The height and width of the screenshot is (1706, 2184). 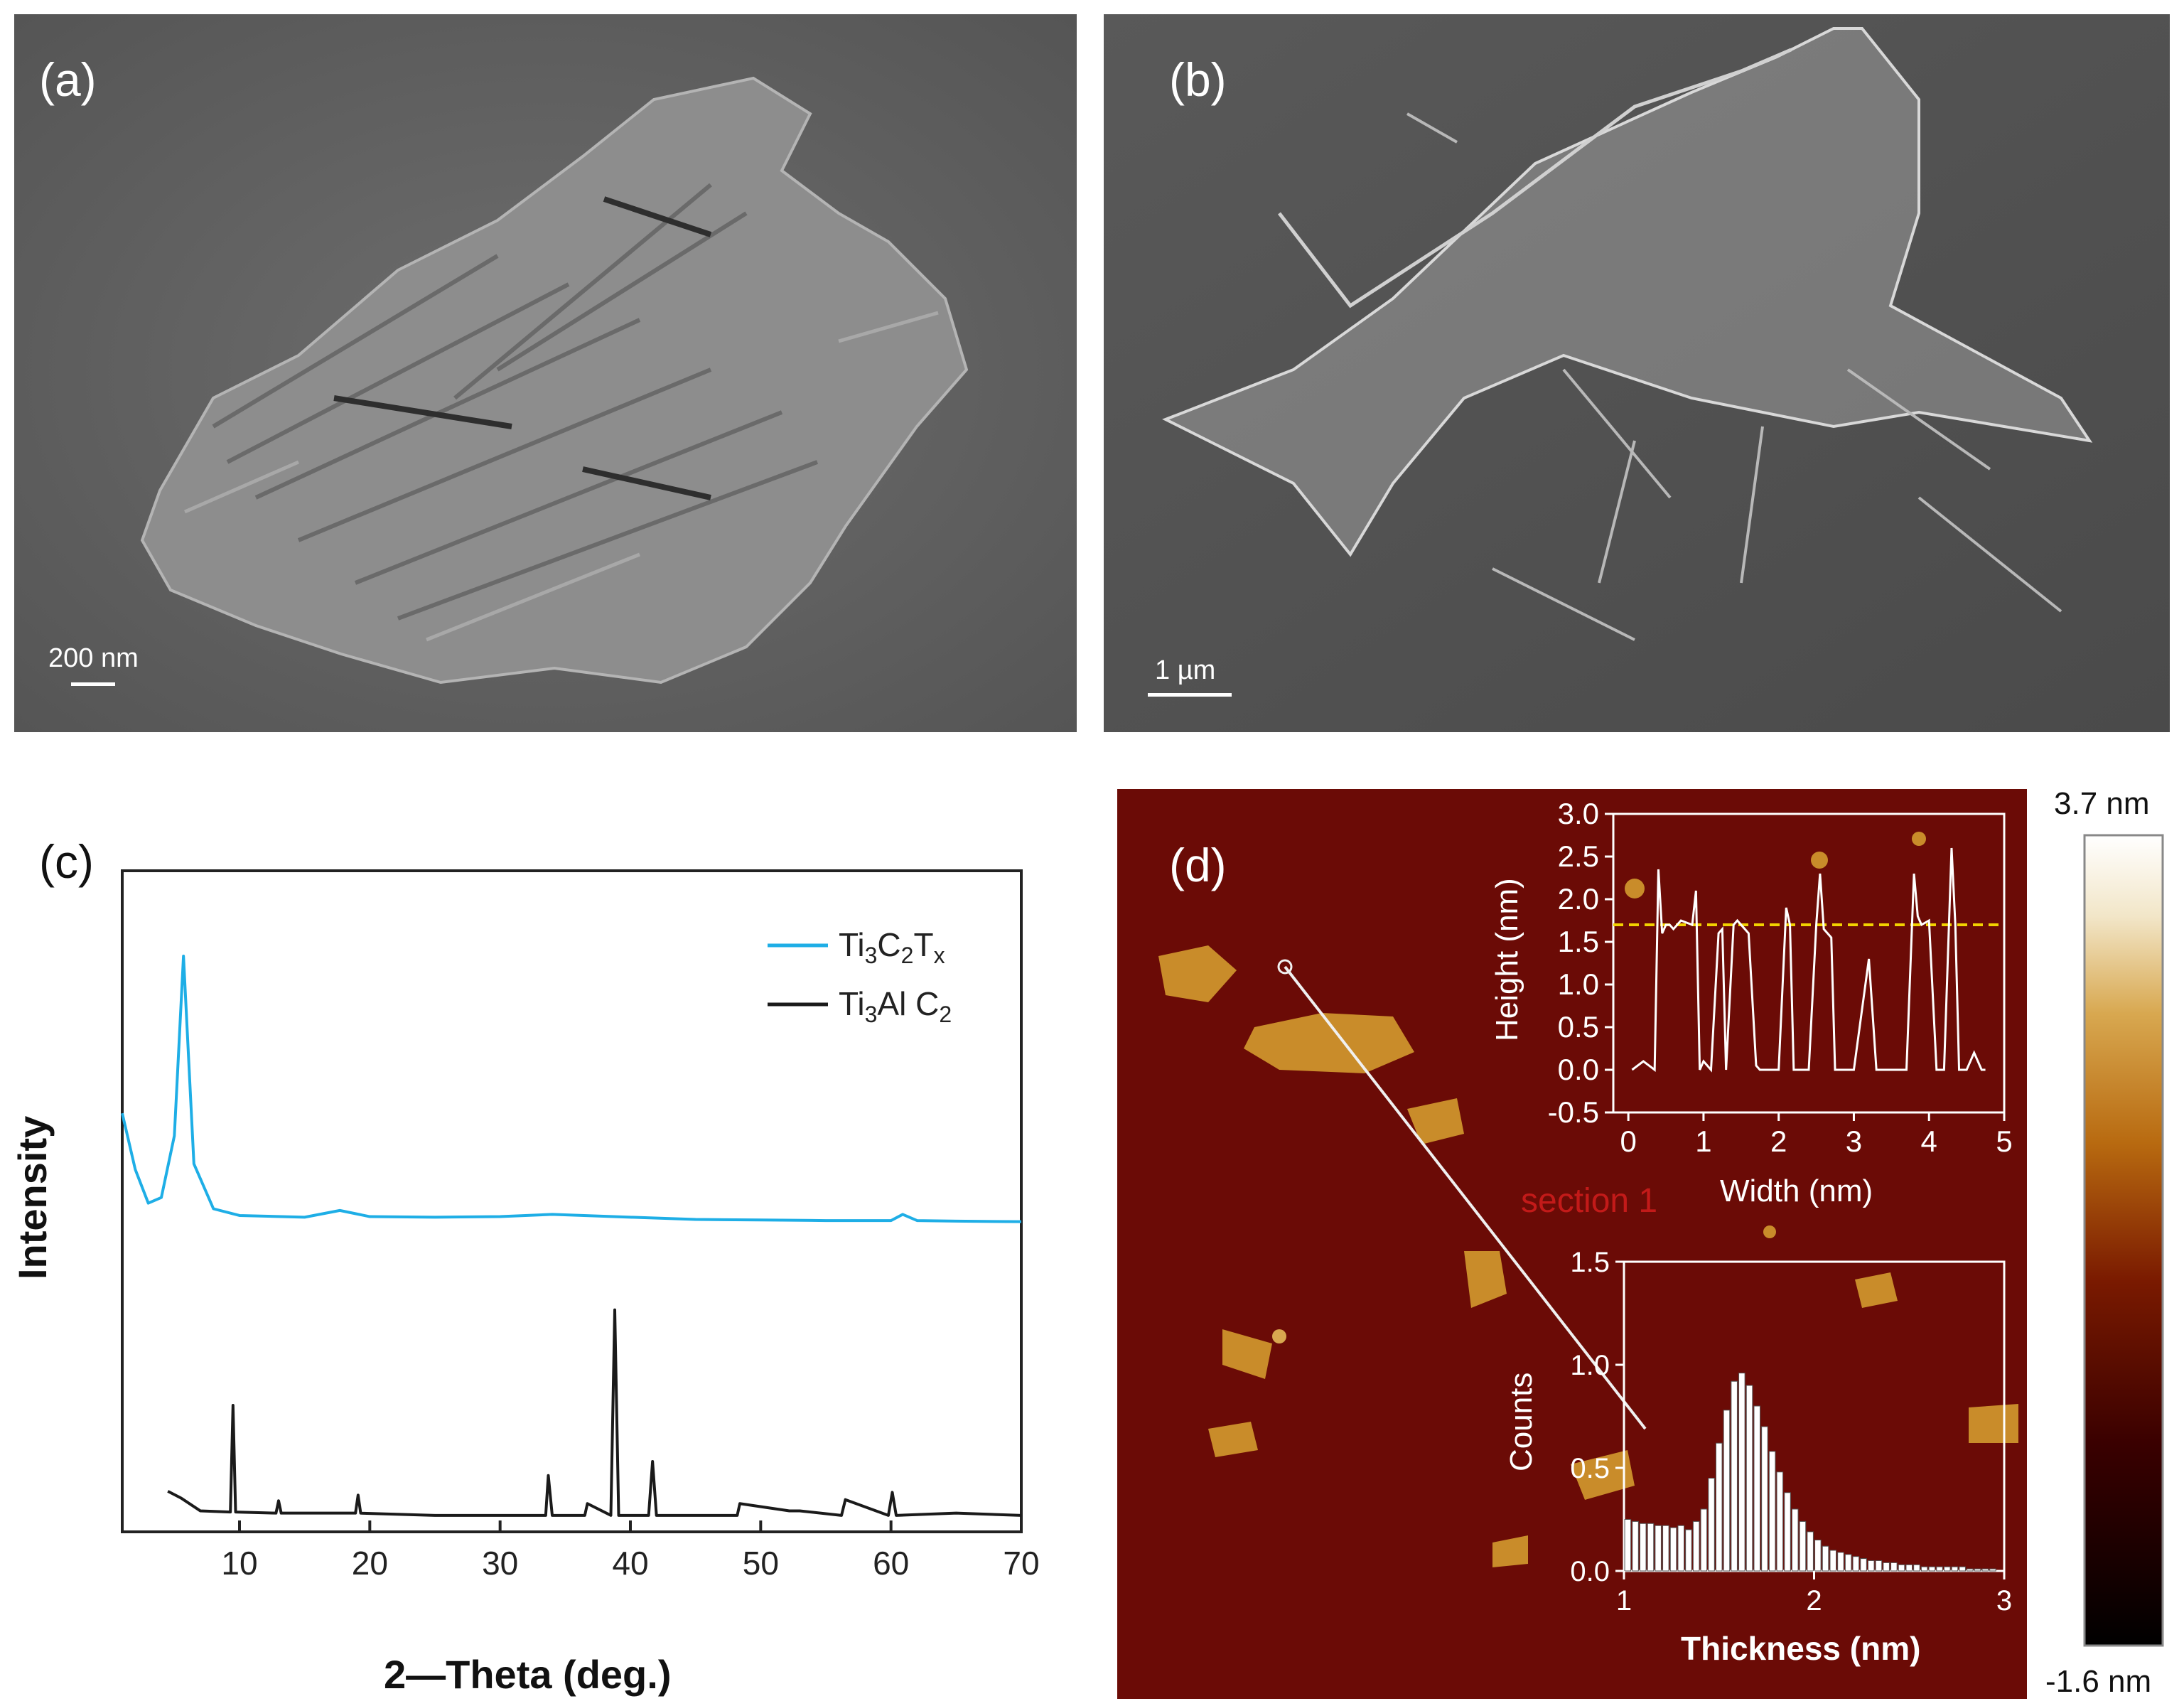 I want to click on height-profile-frame, so click(x=1809, y=963).